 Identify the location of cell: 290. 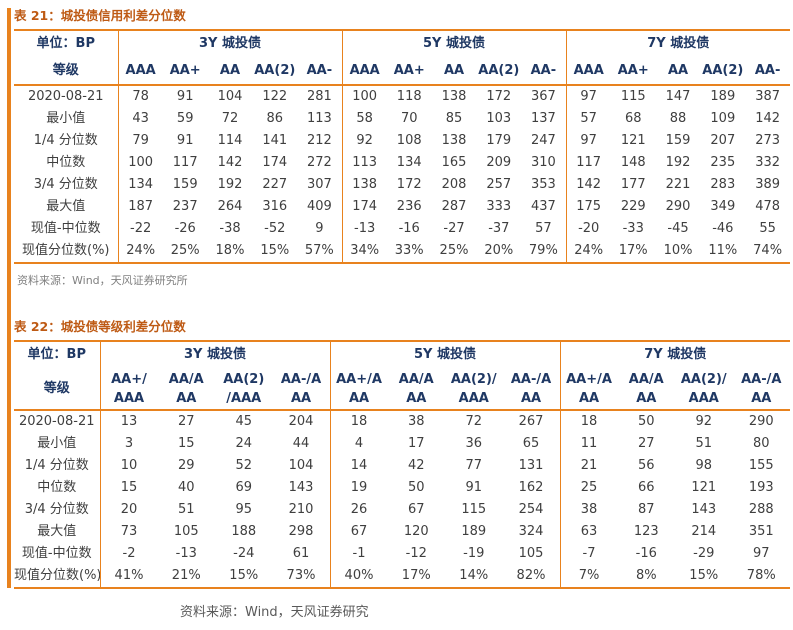
(678, 206).